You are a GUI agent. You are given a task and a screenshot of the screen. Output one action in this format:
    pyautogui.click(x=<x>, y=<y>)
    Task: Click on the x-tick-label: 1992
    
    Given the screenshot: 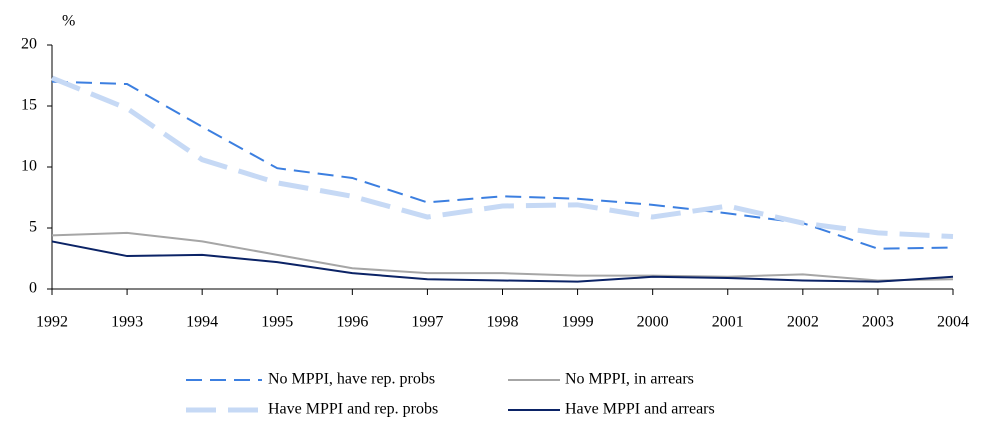 What is the action you would take?
    pyautogui.click(x=52, y=322)
    